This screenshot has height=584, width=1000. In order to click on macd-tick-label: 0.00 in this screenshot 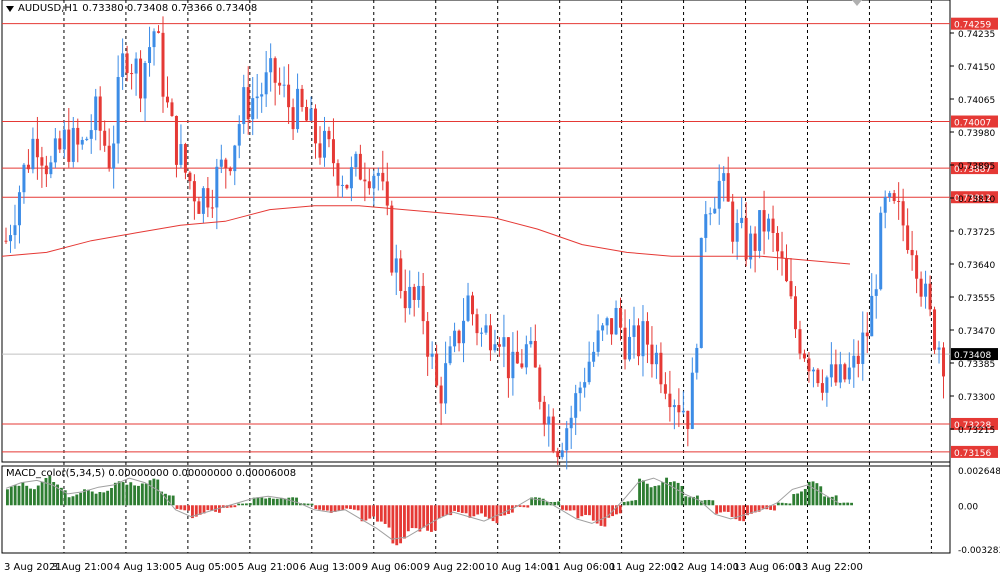, I will do `click(968, 507)`.